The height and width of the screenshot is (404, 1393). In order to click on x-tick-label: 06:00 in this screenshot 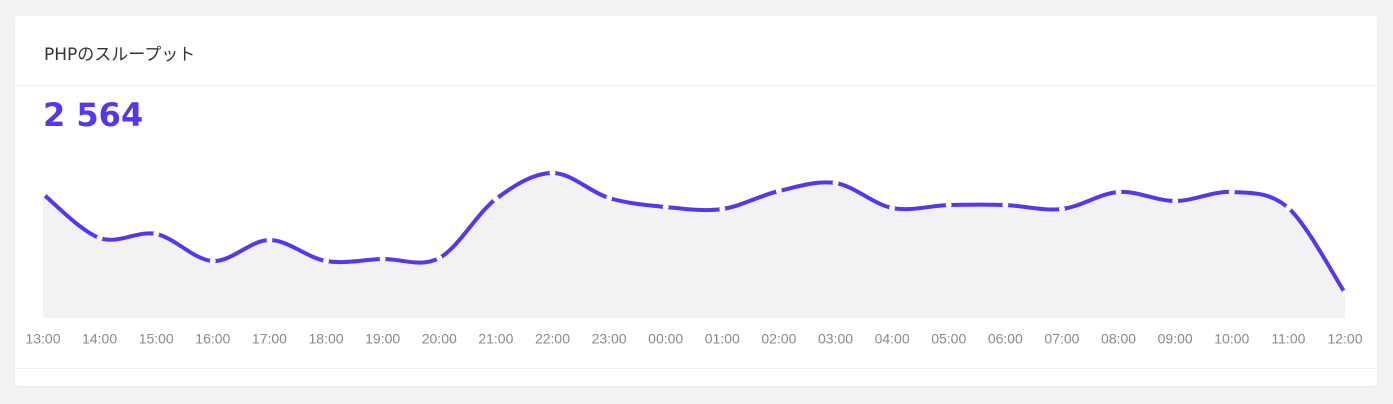, I will do `click(1005, 339)`.